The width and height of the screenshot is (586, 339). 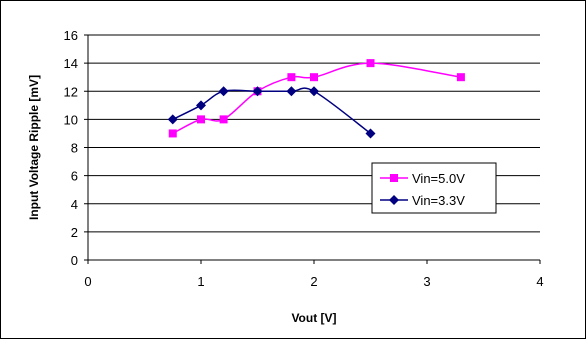 I want to click on series-vin-5v, so click(x=316, y=98).